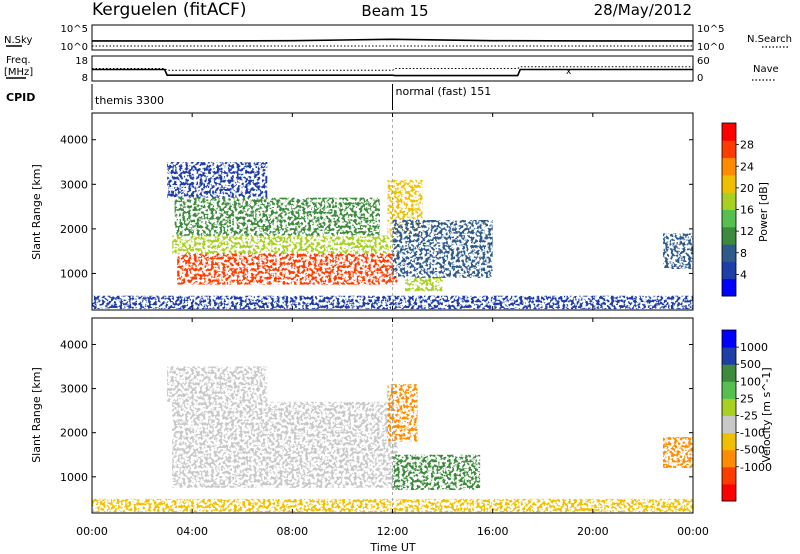 The image size is (800, 554). I want to click on power-colorbar-tick: 28, so click(747, 145).